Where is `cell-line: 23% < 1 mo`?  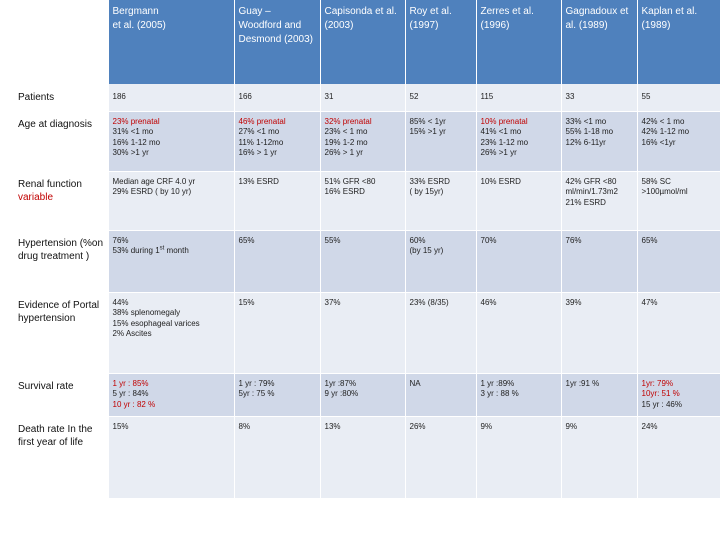
cell-line: 23% < 1 mo is located at coordinates (363, 132).